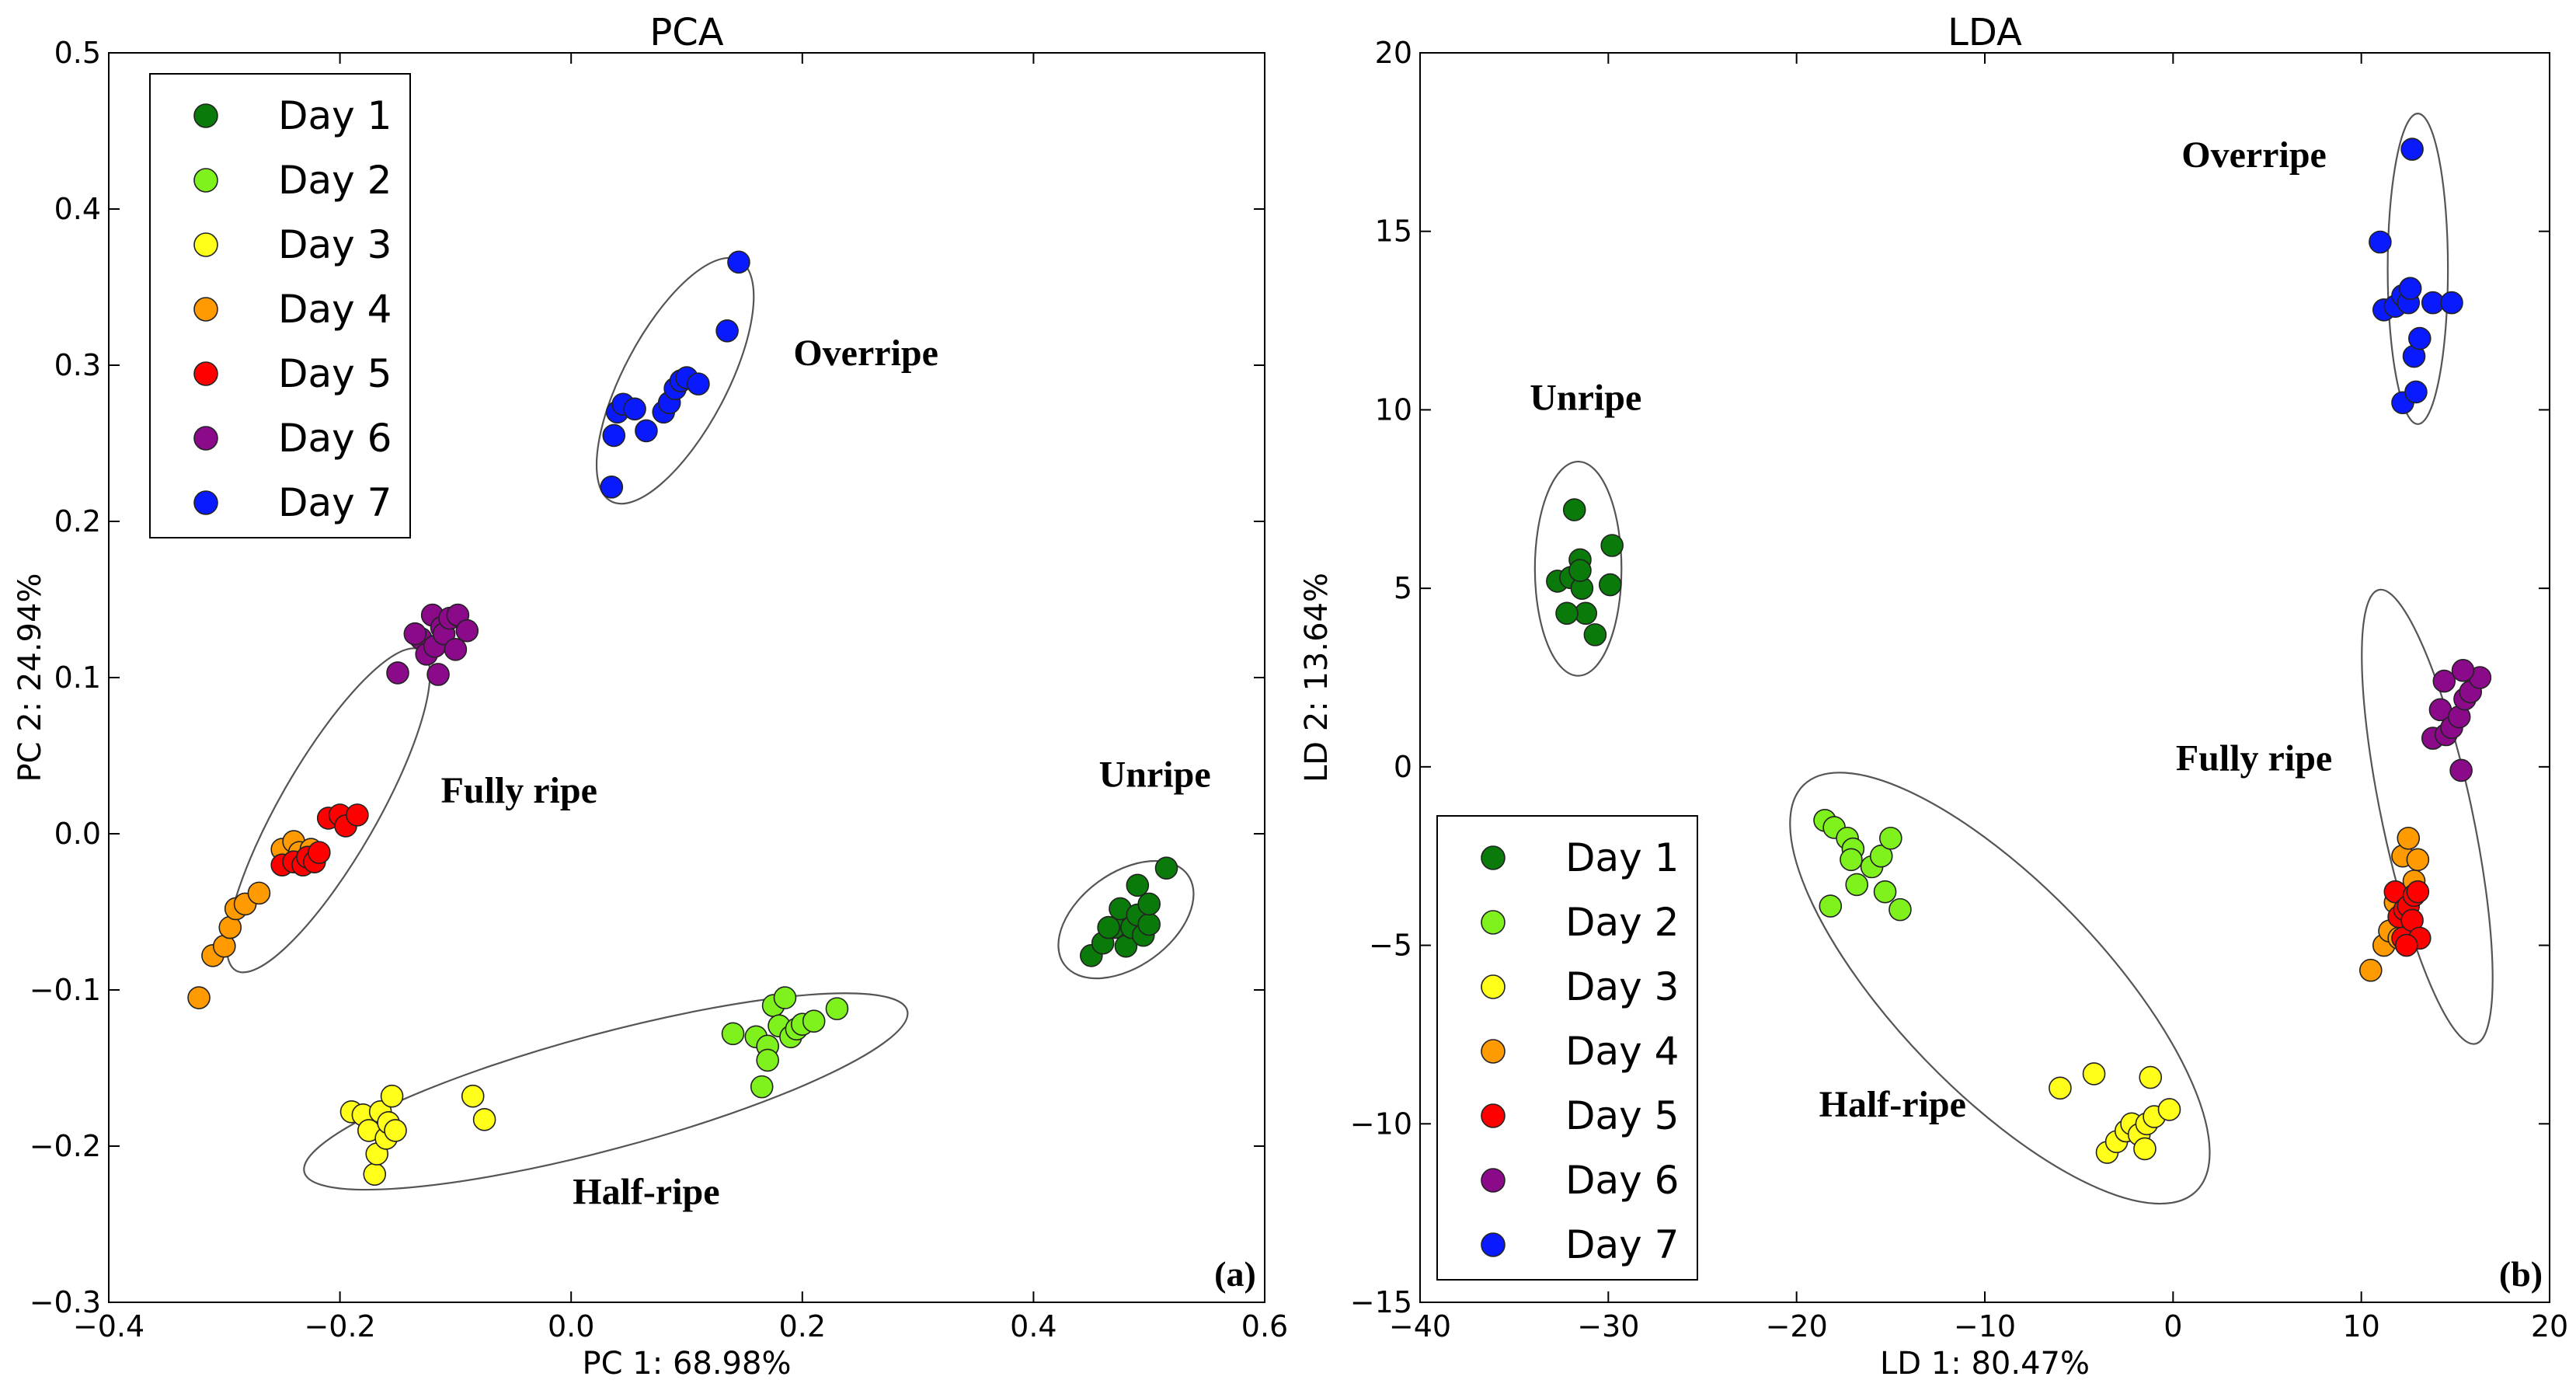 This screenshot has width=2576, height=1387. Describe the element at coordinates (1985, 33) in the screenshot. I see `lda-title: LDA` at that location.